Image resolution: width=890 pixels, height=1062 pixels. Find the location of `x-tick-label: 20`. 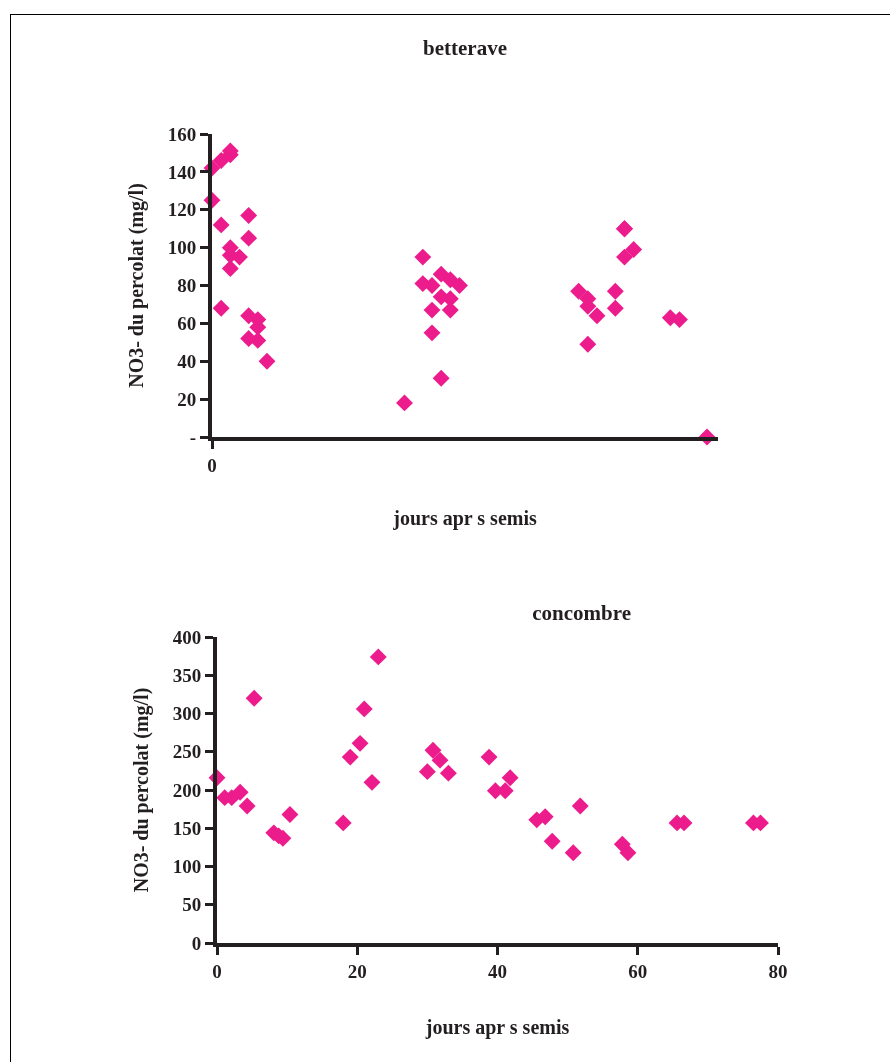

x-tick-label: 20 is located at coordinates (357, 971).